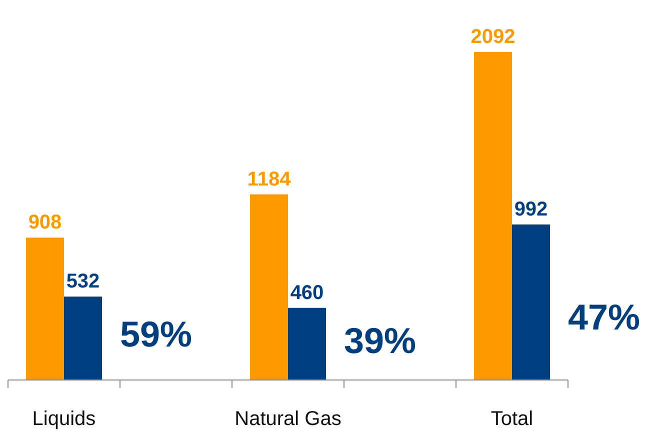 The height and width of the screenshot is (432, 652). I want to click on x-tick-label: Natural Gas, so click(288, 419).